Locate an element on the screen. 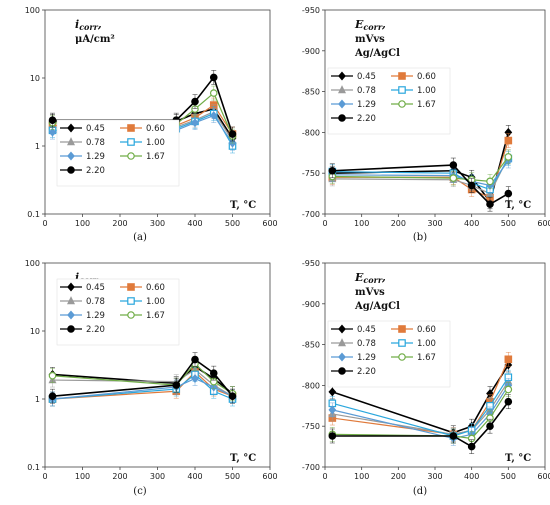 This screenshot has height=505, width=550. y-axis-label-line: mVvs is located at coordinates (370, 39).